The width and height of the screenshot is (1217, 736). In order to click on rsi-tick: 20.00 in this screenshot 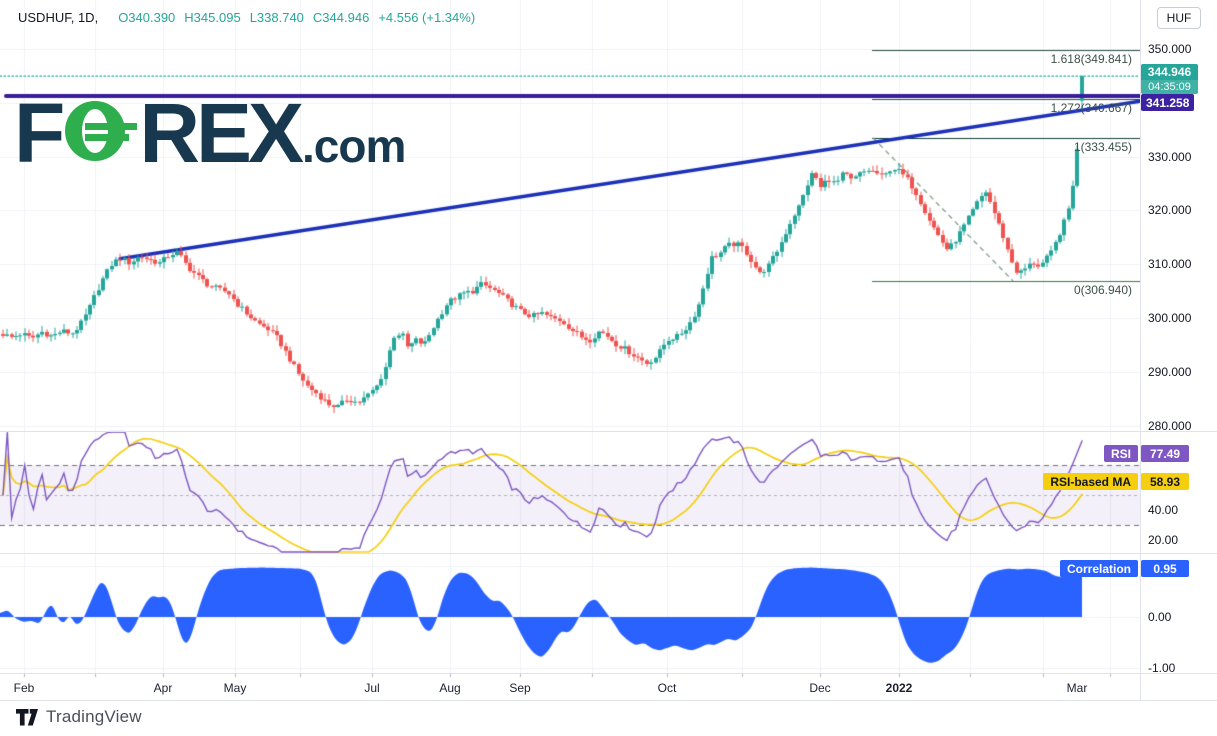, I will do `click(1163, 539)`.